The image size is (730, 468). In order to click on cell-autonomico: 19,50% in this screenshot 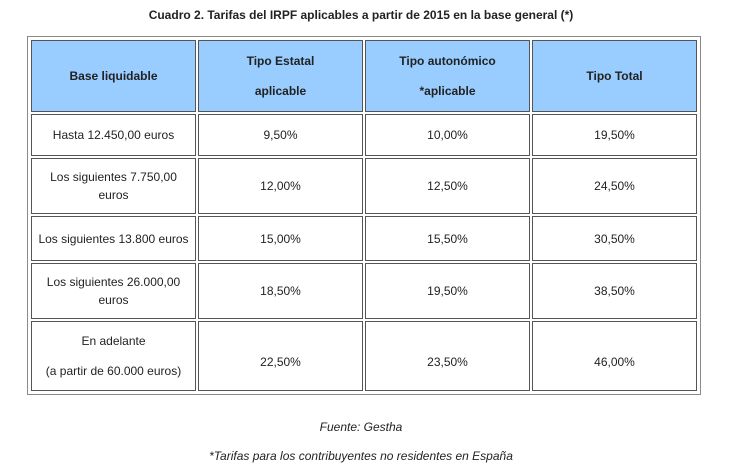, I will do `click(447, 291)`.